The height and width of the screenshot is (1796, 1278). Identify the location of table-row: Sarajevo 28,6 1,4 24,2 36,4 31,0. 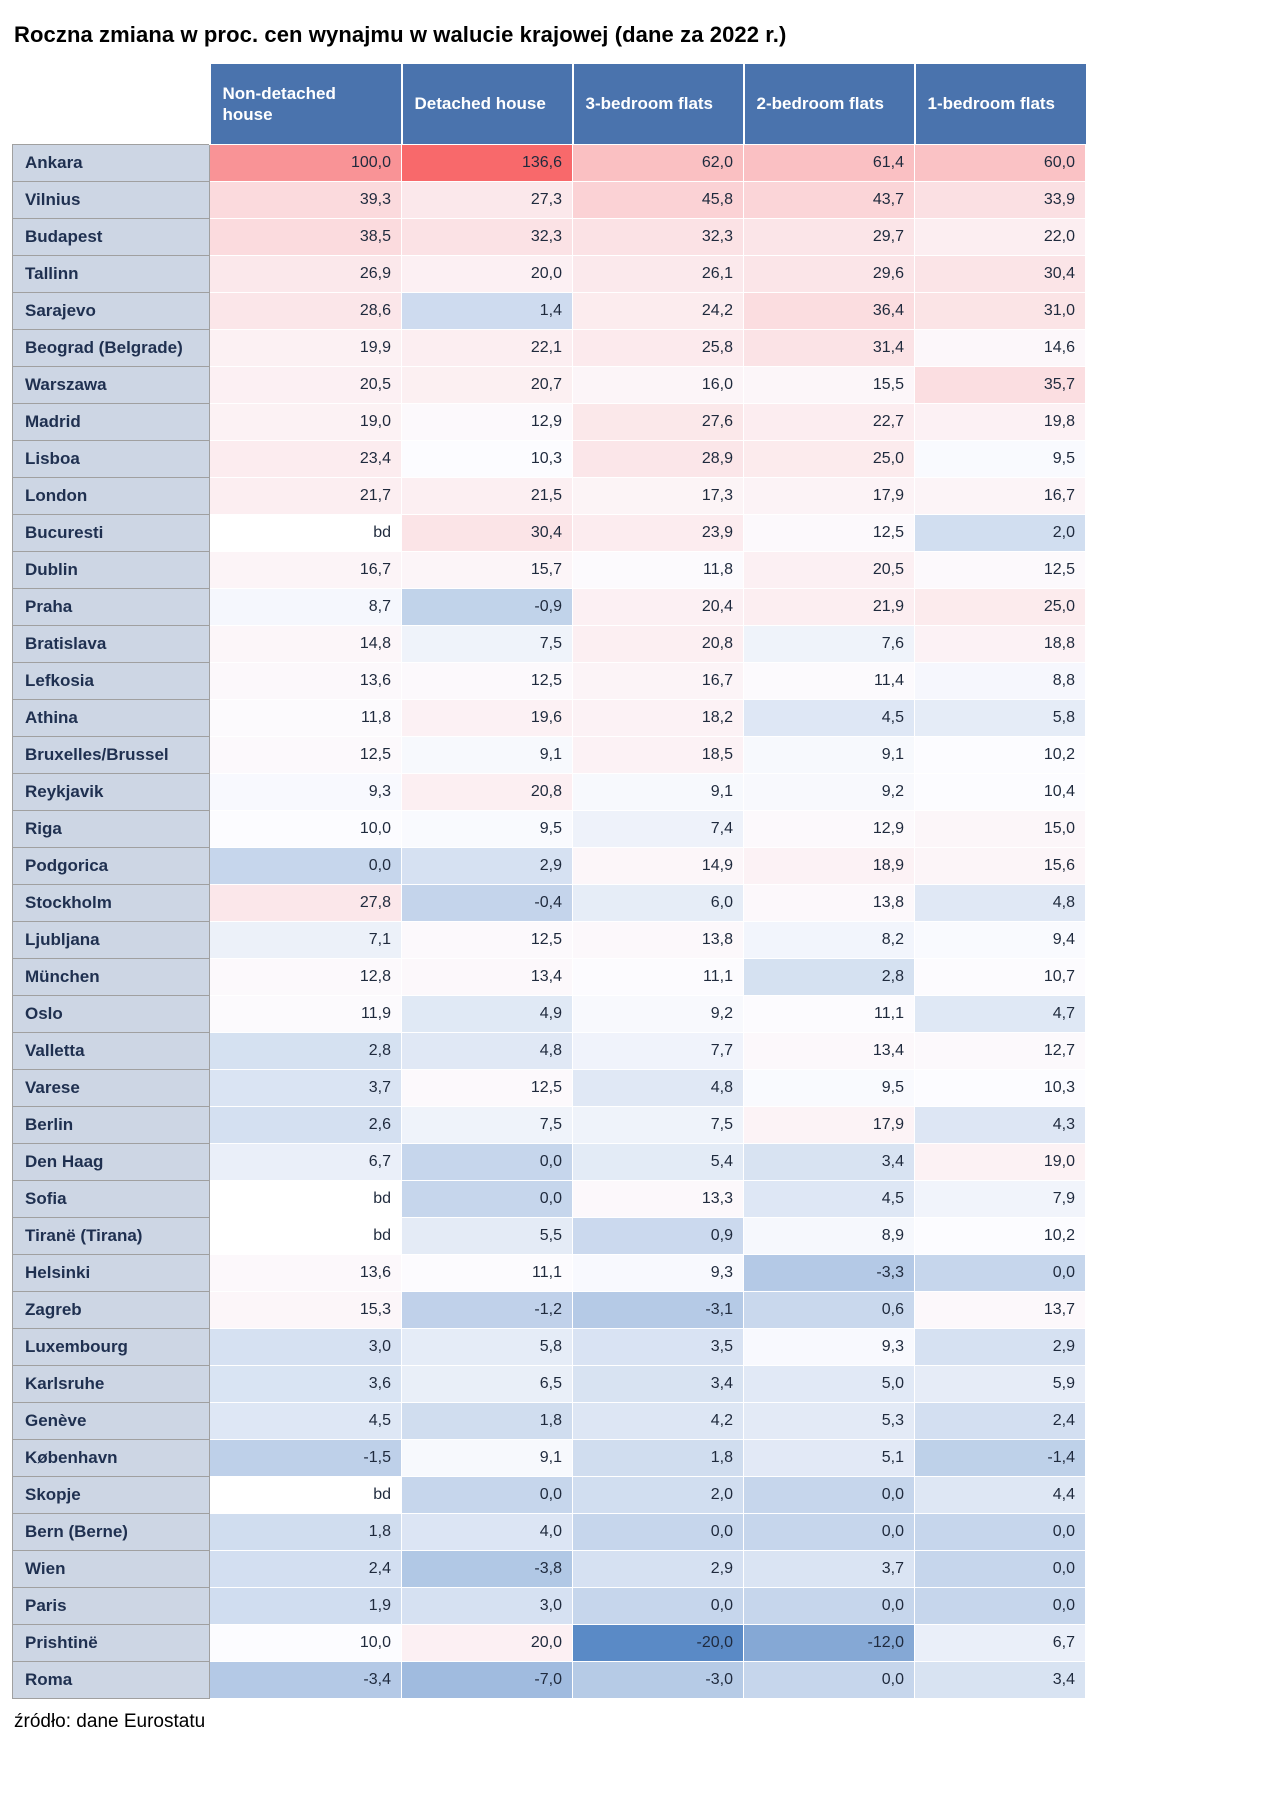
(549, 310).